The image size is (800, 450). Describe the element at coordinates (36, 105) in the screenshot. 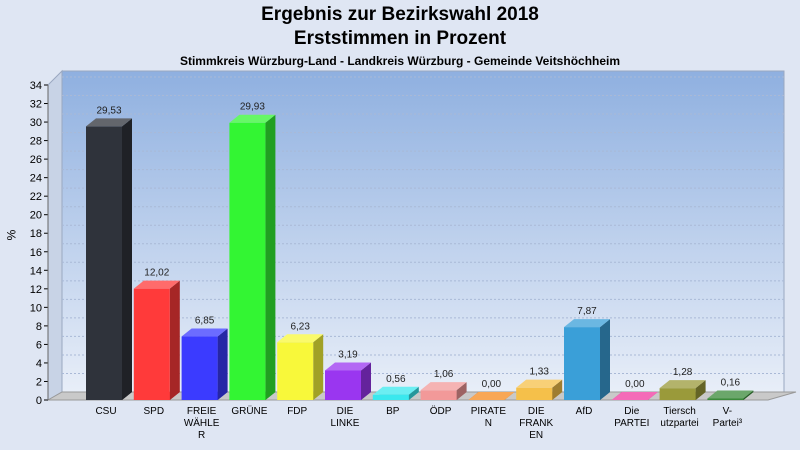

I see `y-tick-label: 32` at that location.